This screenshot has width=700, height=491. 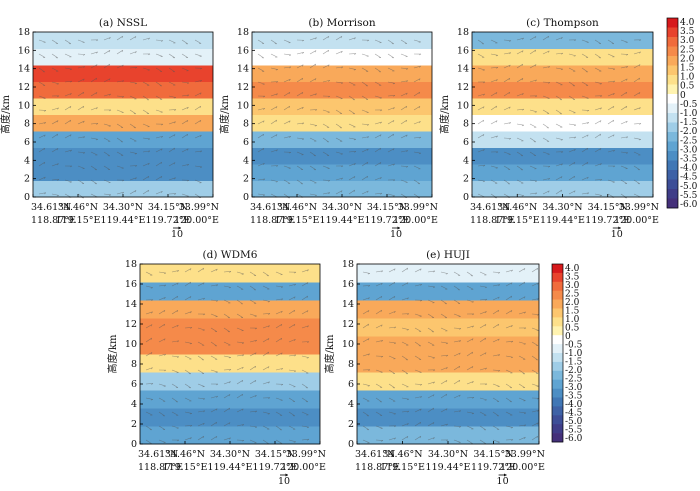 What do you see at coordinates (230, 454) in the screenshot?
I see `x-tick-lat: 34.30°N` at bounding box center [230, 454].